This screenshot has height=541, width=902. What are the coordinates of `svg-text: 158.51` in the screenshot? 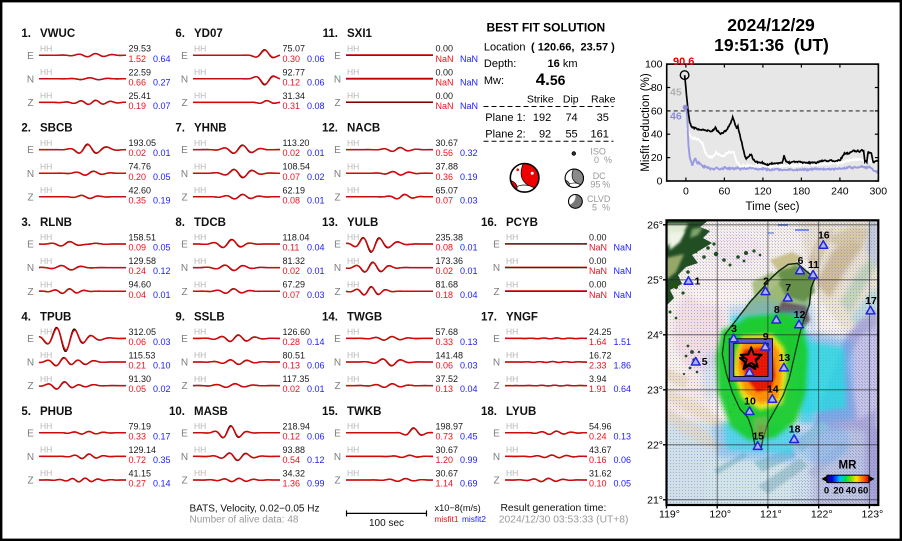 It's located at (143, 238).